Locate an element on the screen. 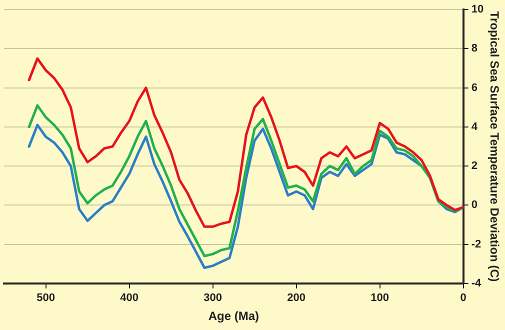 The height and width of the screenshot is (330, 505). x-tick-label: 0 is located at coordinates (463, 298).